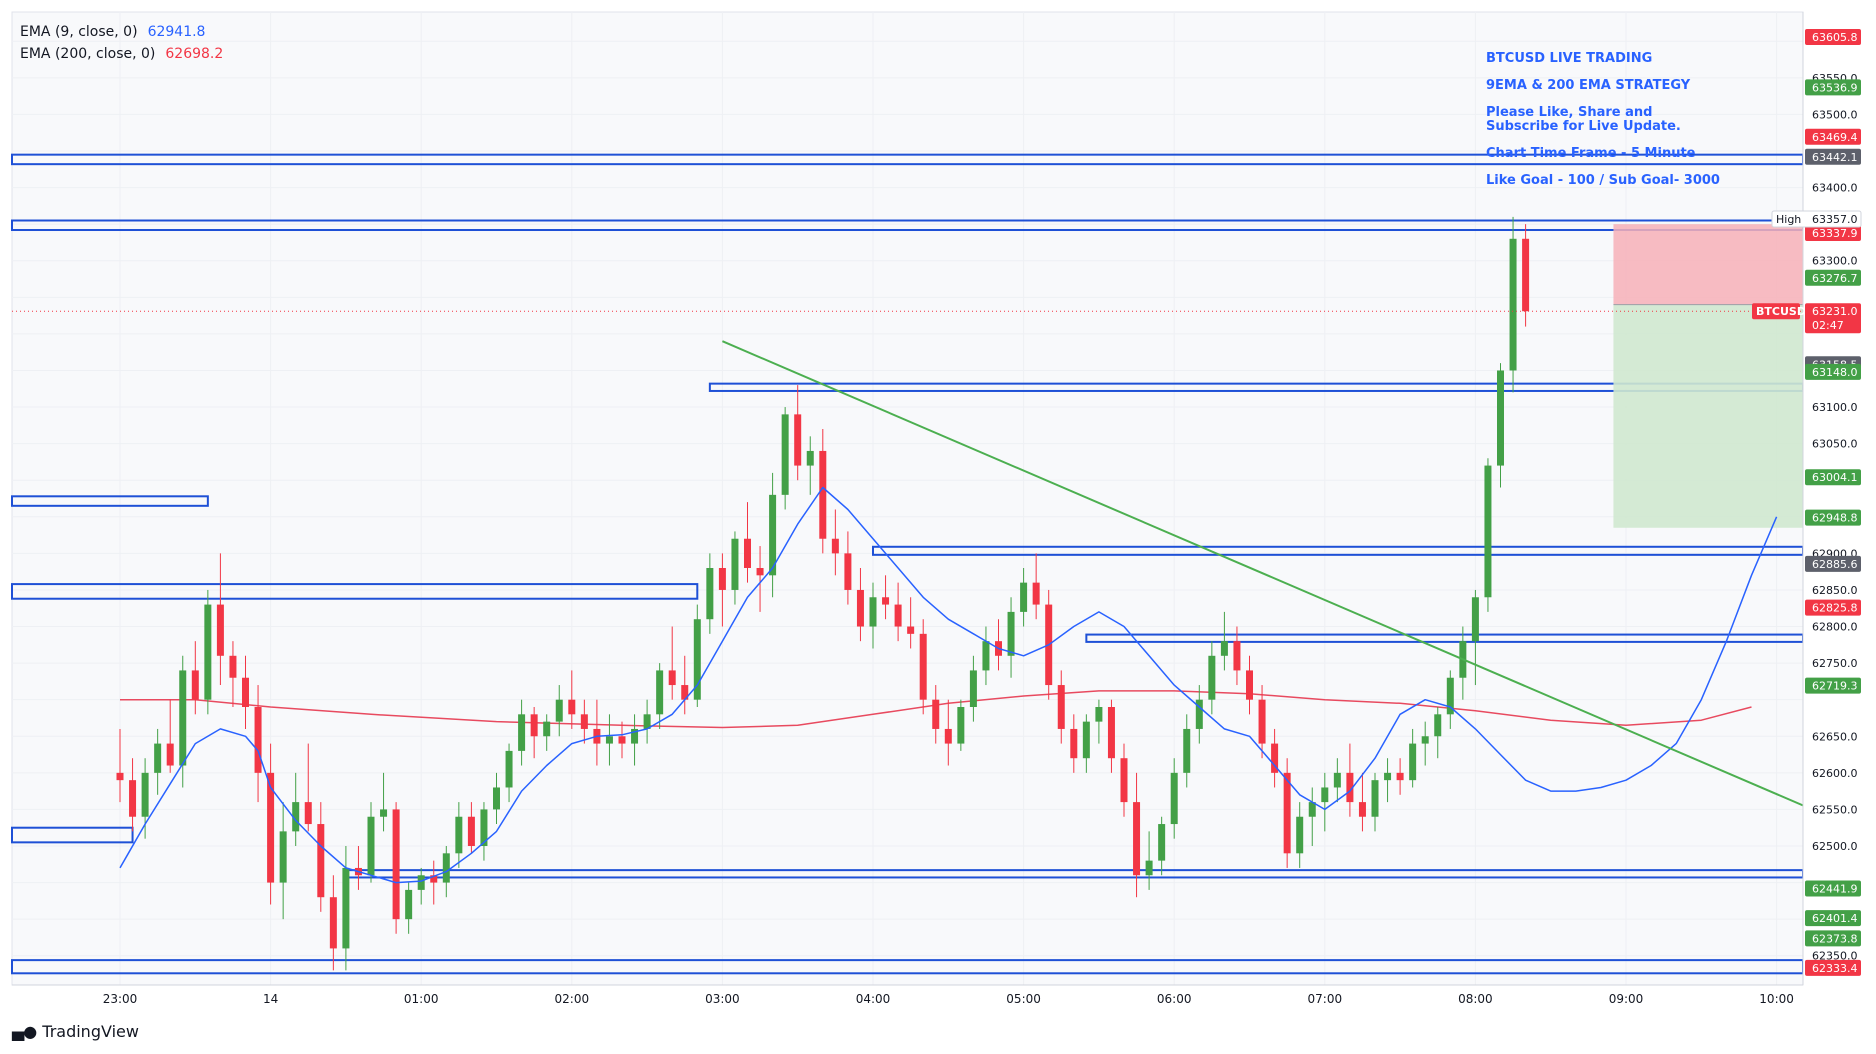  Describe the element at coordinates (1835, 736) in the screenshot. I see `price-tick-label: 62650.0` at that location.